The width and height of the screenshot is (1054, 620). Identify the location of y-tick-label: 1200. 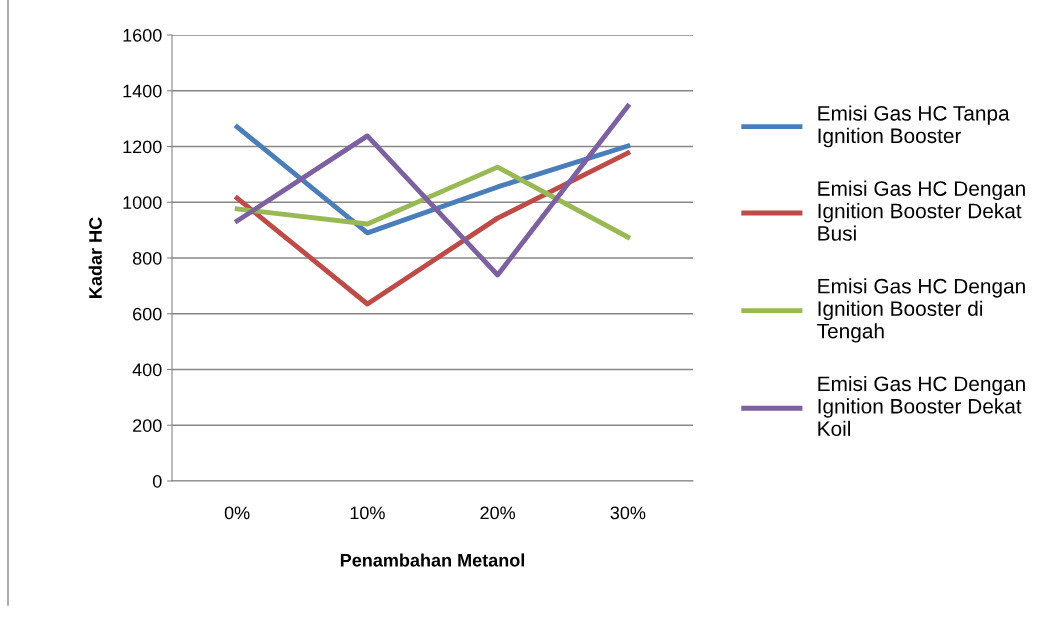
(142, 147).